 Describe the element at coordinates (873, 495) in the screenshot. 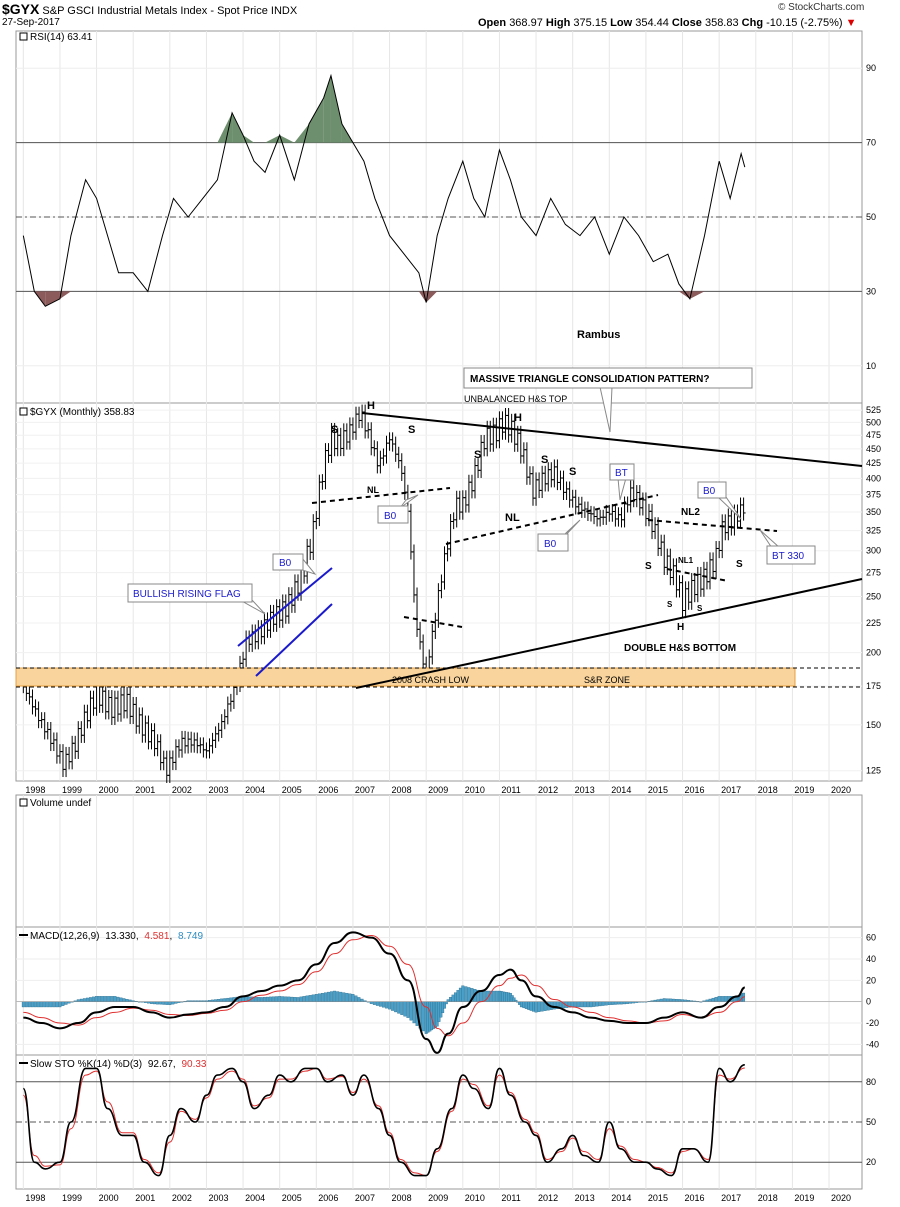

I see `price-tick-label: 375` at that location.